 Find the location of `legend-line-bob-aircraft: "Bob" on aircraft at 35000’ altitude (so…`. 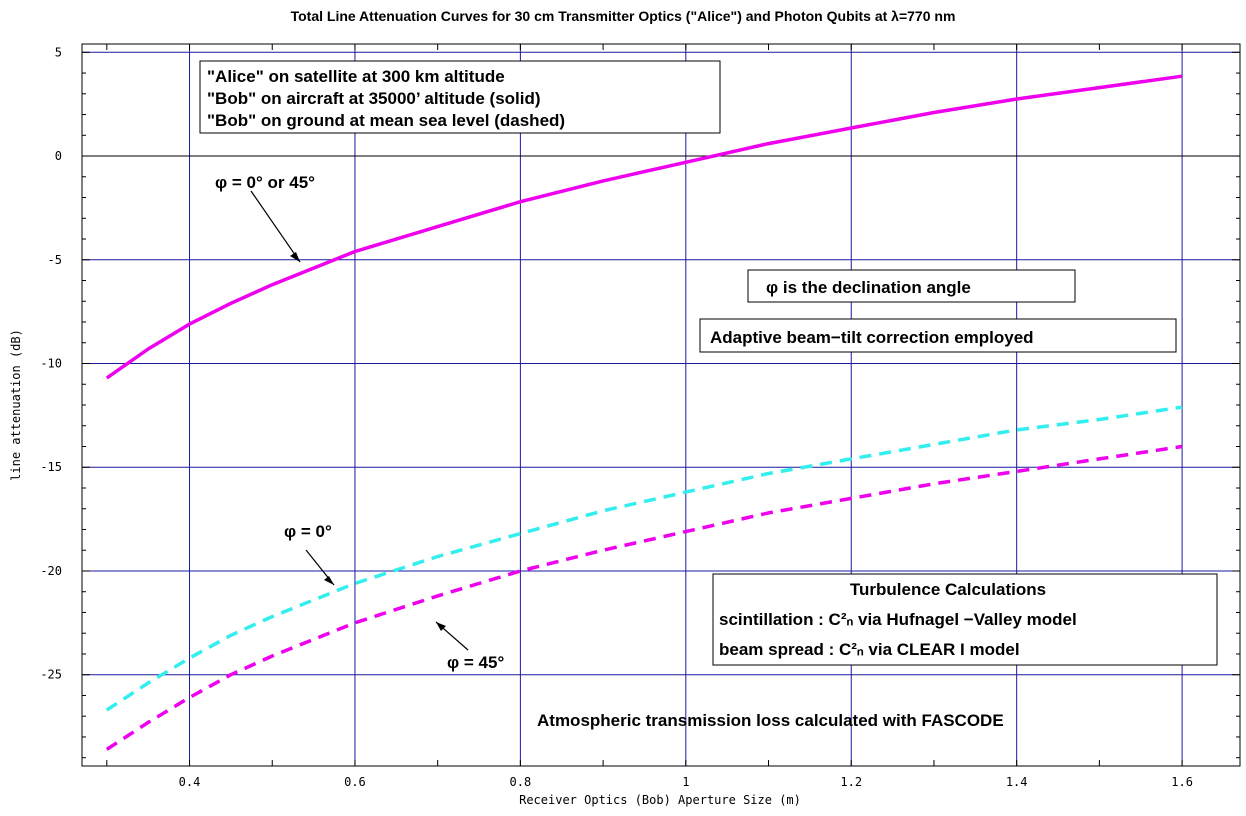

legend-line-bob-aircraft: "Bob" on aircraft at 35000’ altitude (so… is located at coordinates (374, 98).